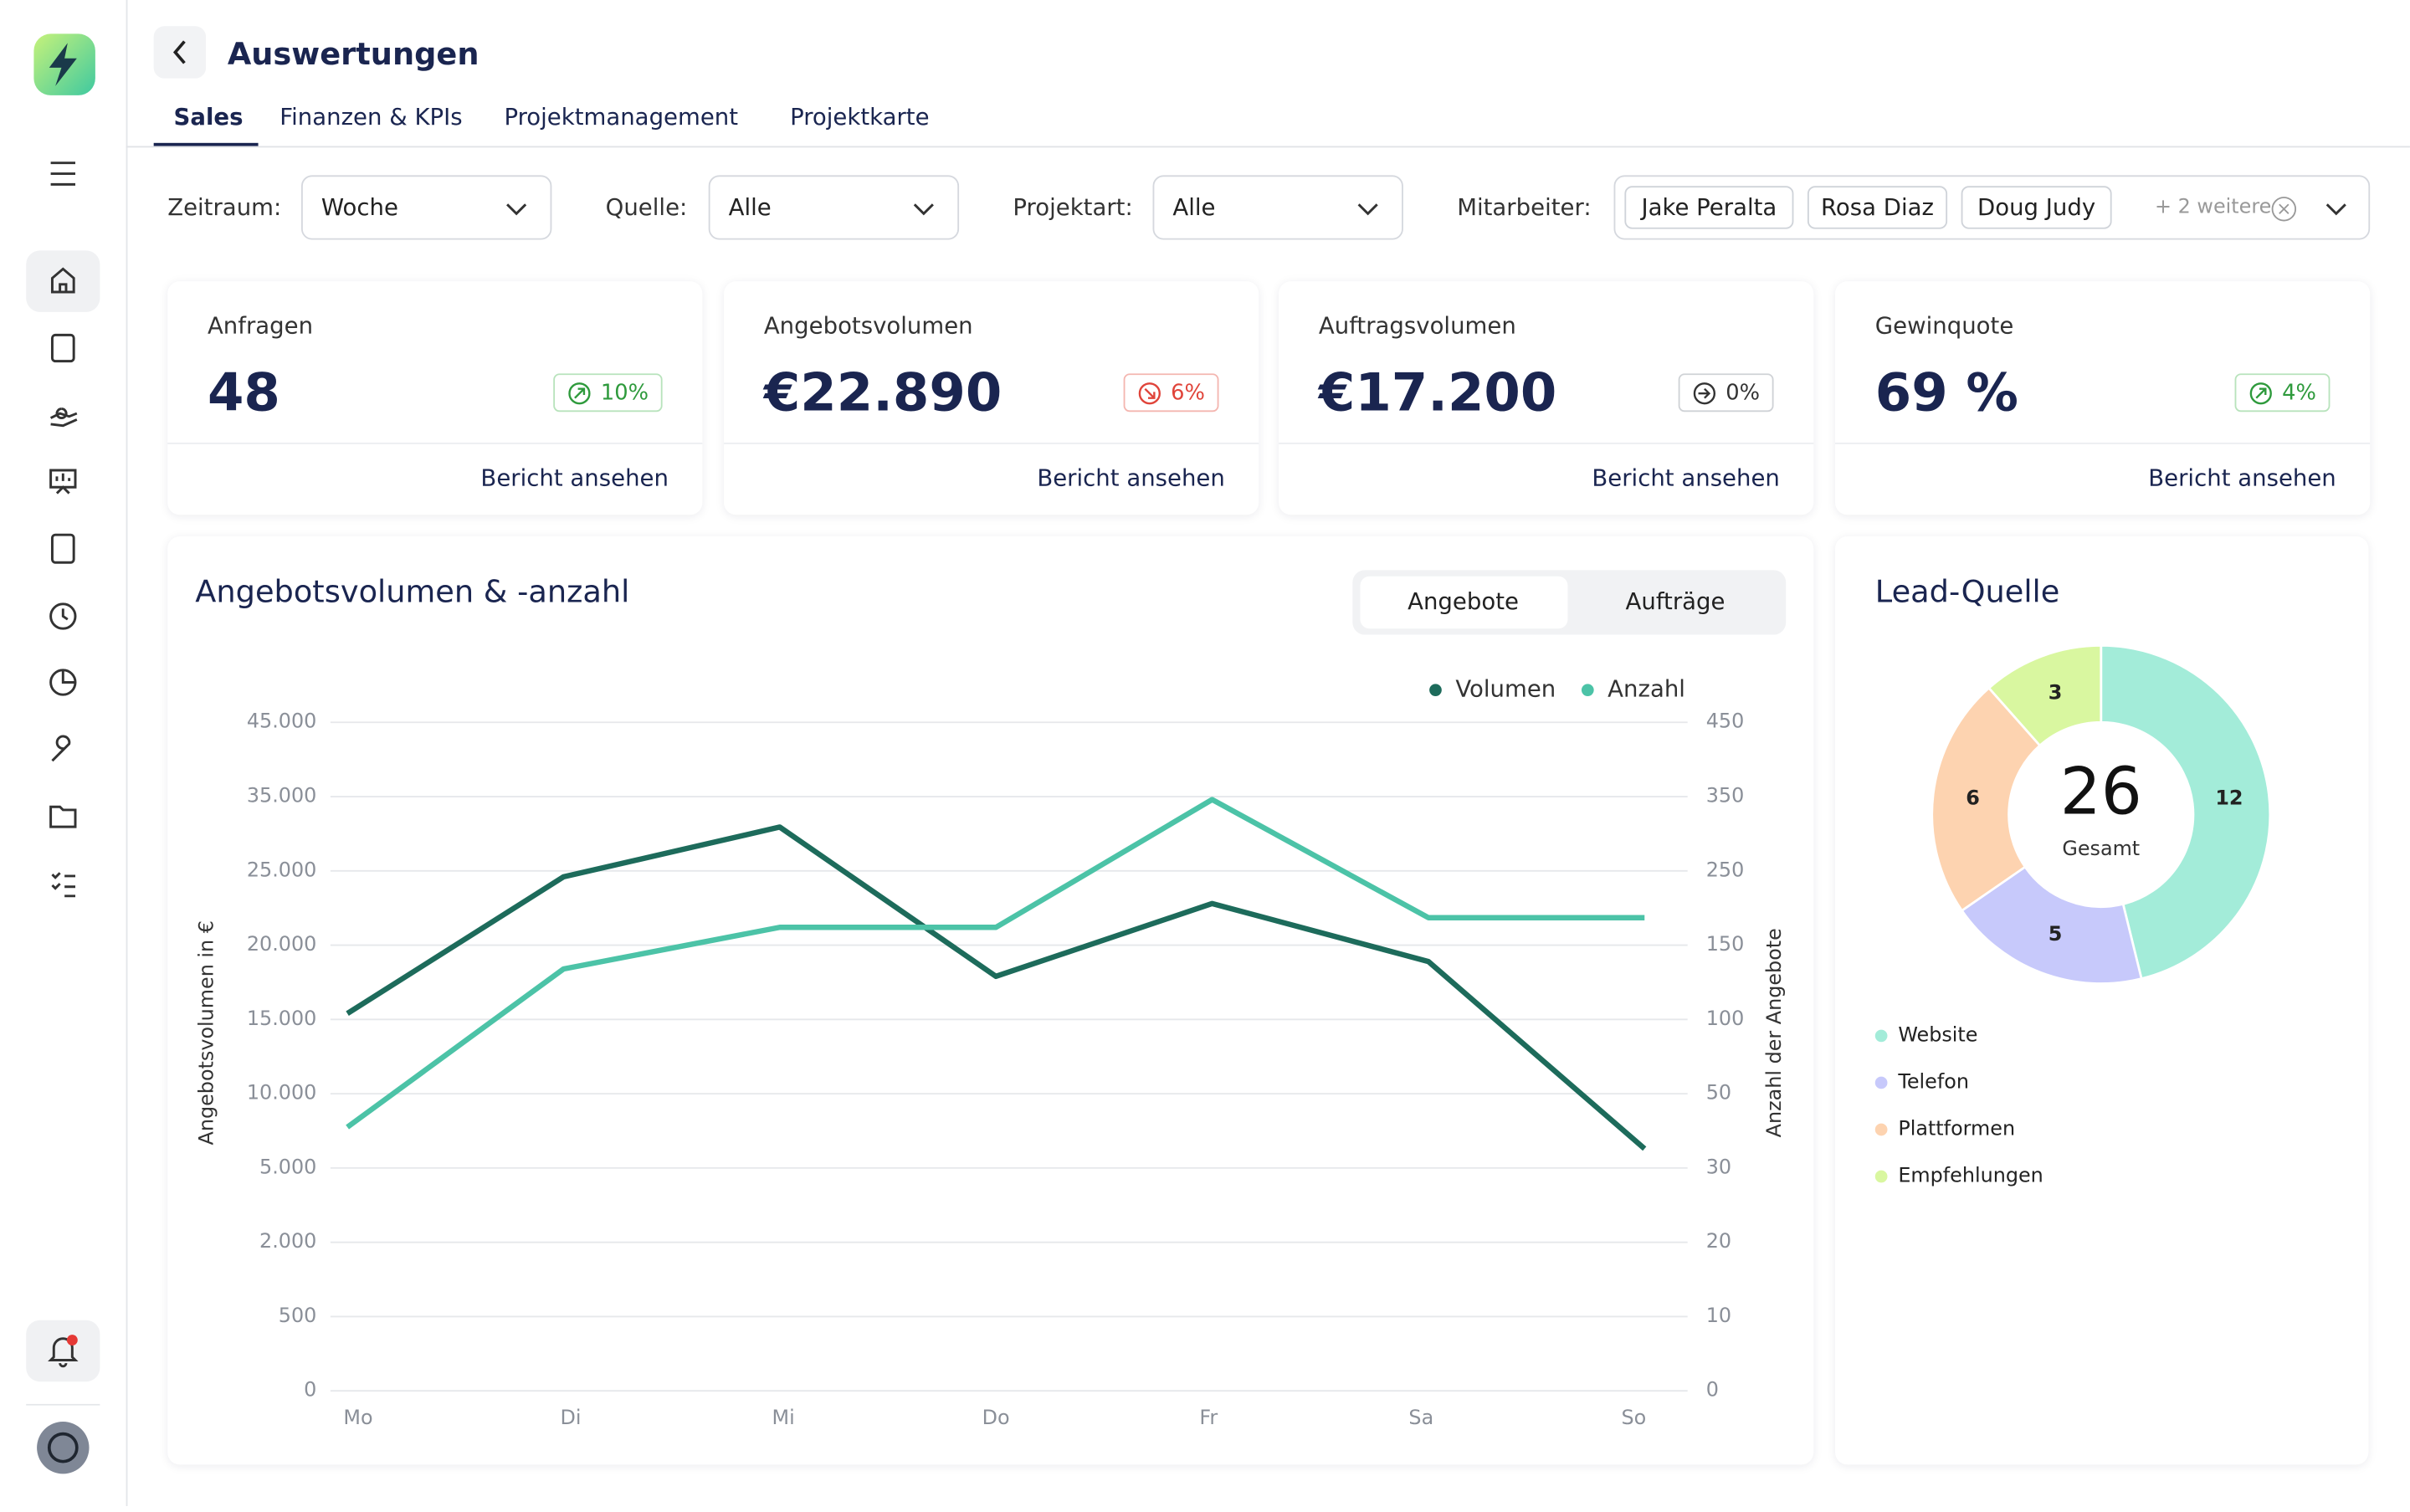 Image resolution: width=2410 pixels, height=1512 pixels. I want to click on nav-deals, so click(63, 417).